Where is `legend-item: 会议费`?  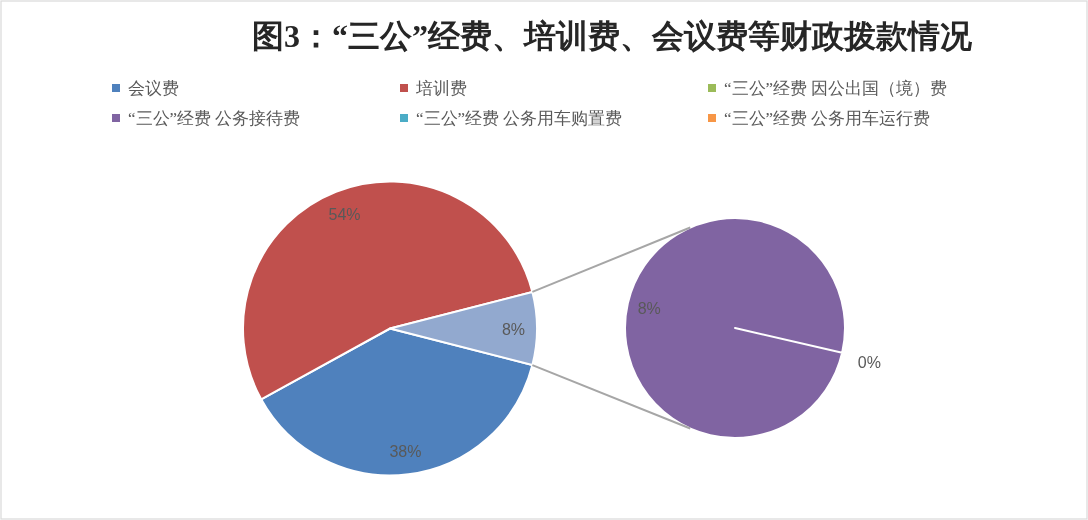
legend-item: 会议费 is located at coordinates (145, 88).